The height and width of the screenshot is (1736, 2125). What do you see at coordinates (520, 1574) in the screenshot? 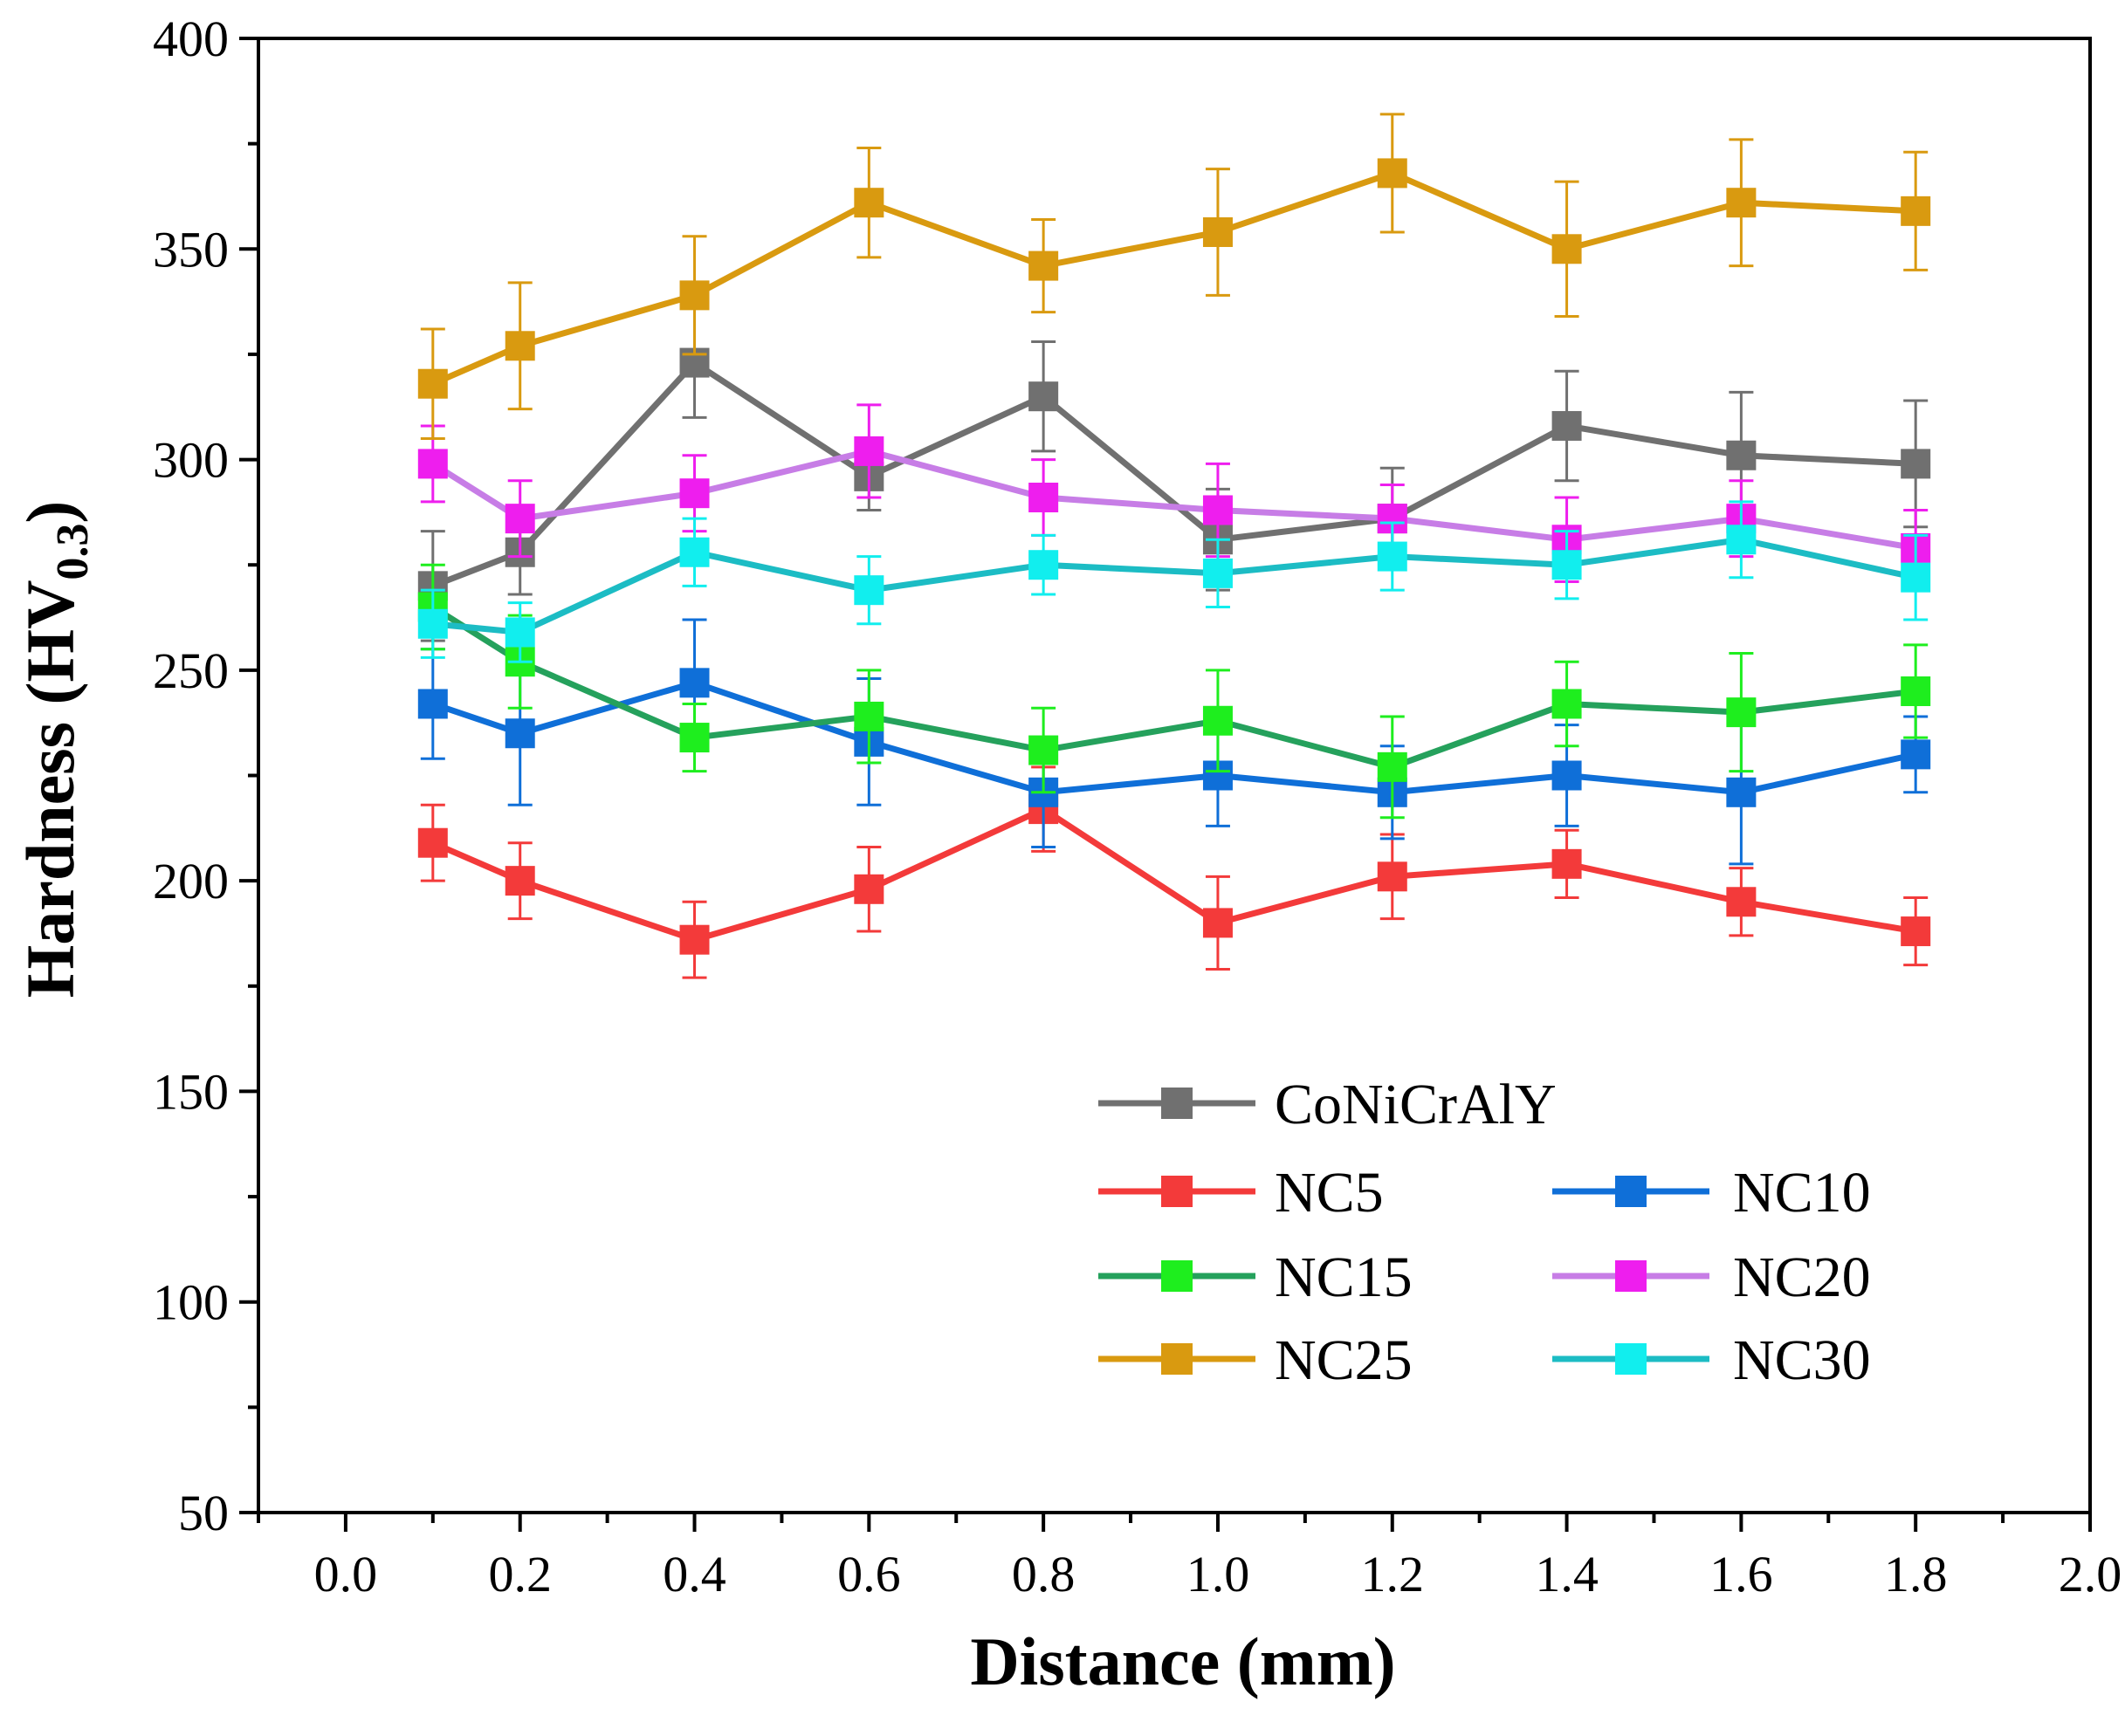
I see `x-tick-label: 0.2` at bounding box center [520, 1574].